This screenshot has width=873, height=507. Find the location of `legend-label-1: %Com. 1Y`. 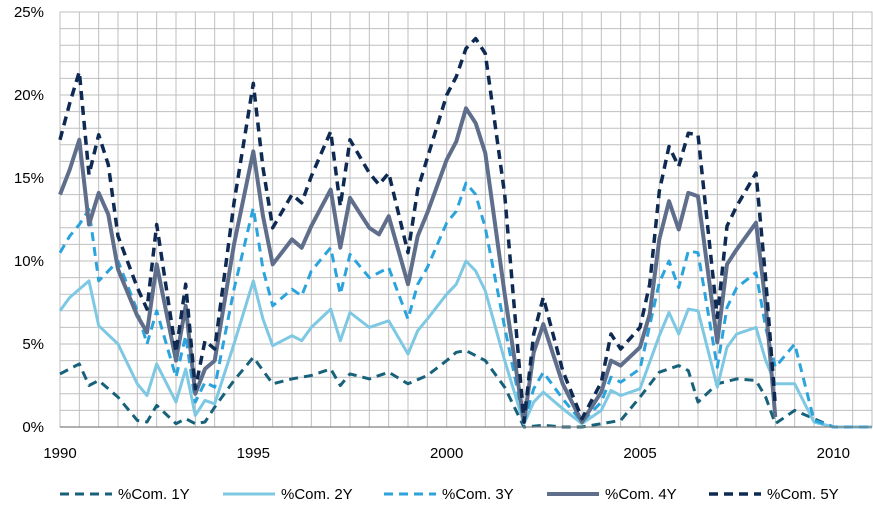

legend-label-1: %Com. 1Y is located at coordinates (154, 494).